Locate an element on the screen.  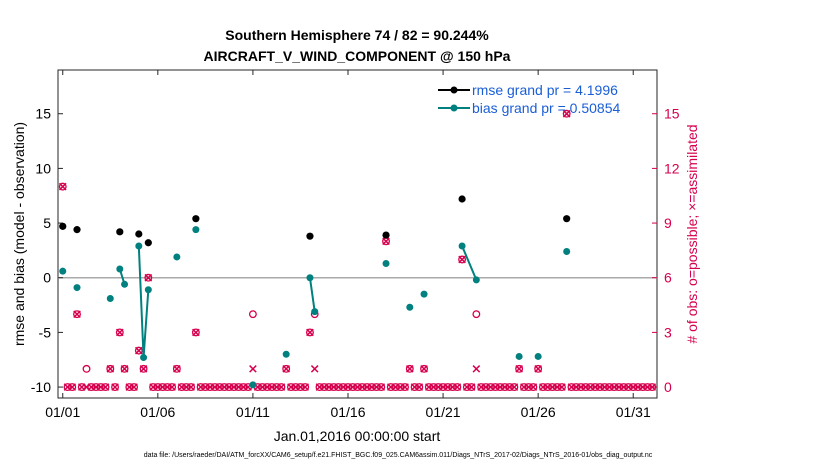
x-tick-label: 01/16 is located at coordinates (347, 412).